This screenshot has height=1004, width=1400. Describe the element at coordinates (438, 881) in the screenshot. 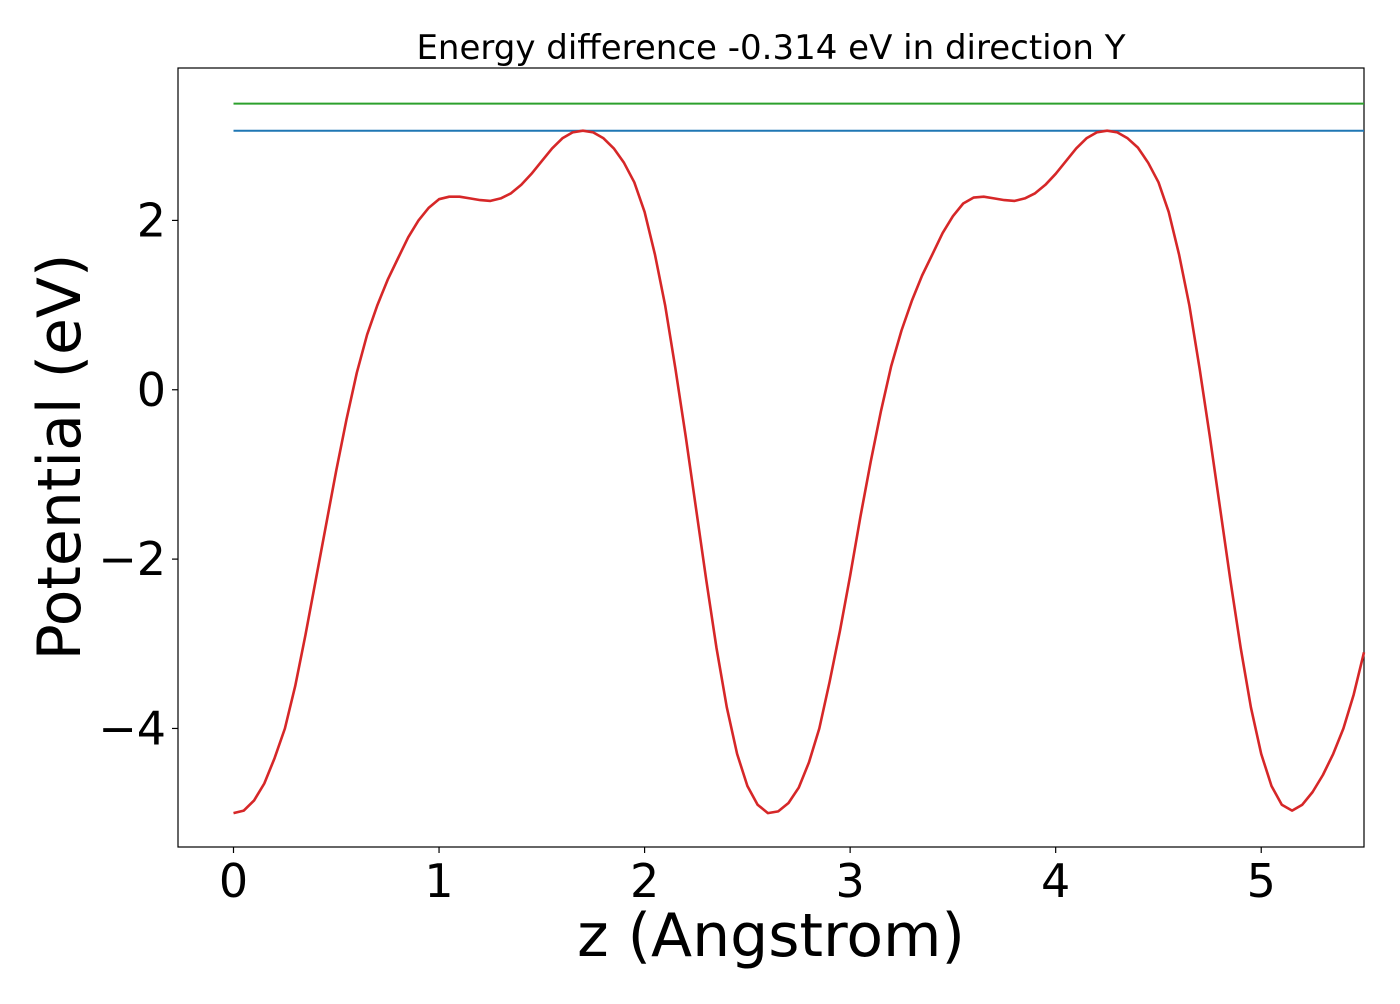

I see `x-tick-label: 1` at that location.